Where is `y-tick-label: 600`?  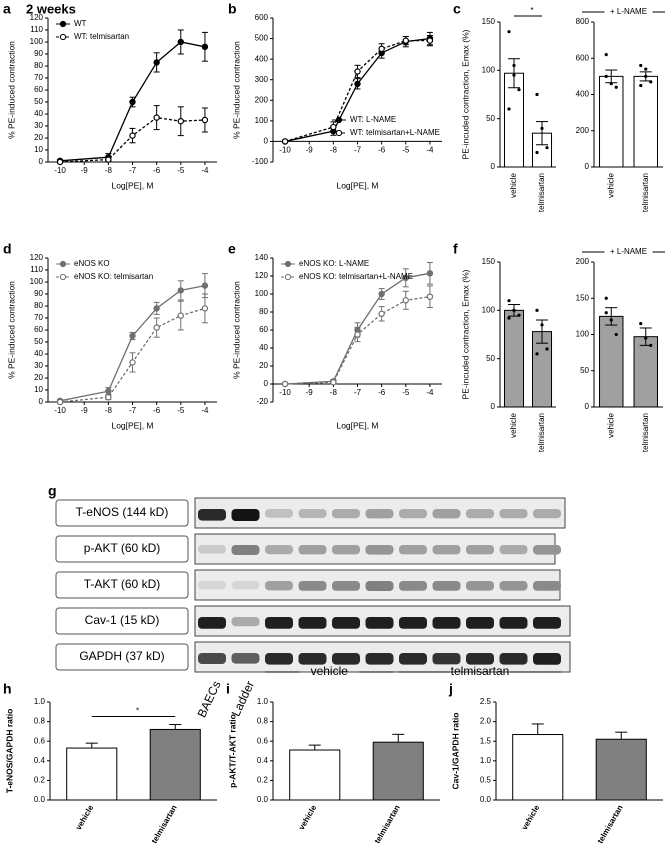 y-tick-label: 600 is located at coordinates (262, 17).